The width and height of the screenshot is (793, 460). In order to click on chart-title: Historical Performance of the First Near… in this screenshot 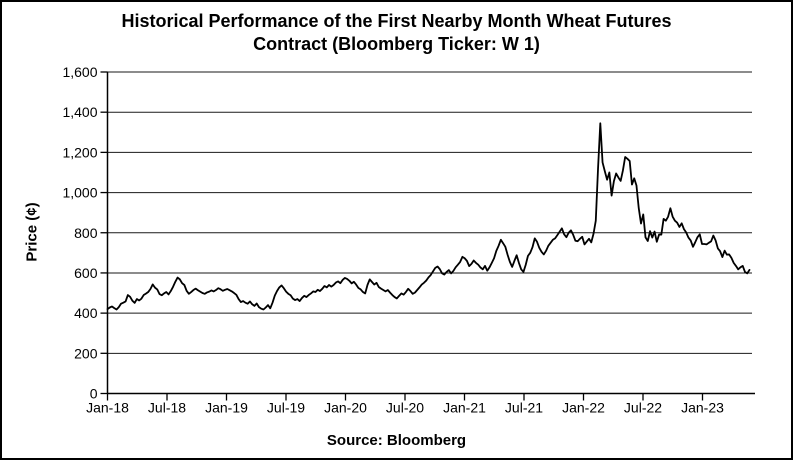, I will do `click(396, 32)`.